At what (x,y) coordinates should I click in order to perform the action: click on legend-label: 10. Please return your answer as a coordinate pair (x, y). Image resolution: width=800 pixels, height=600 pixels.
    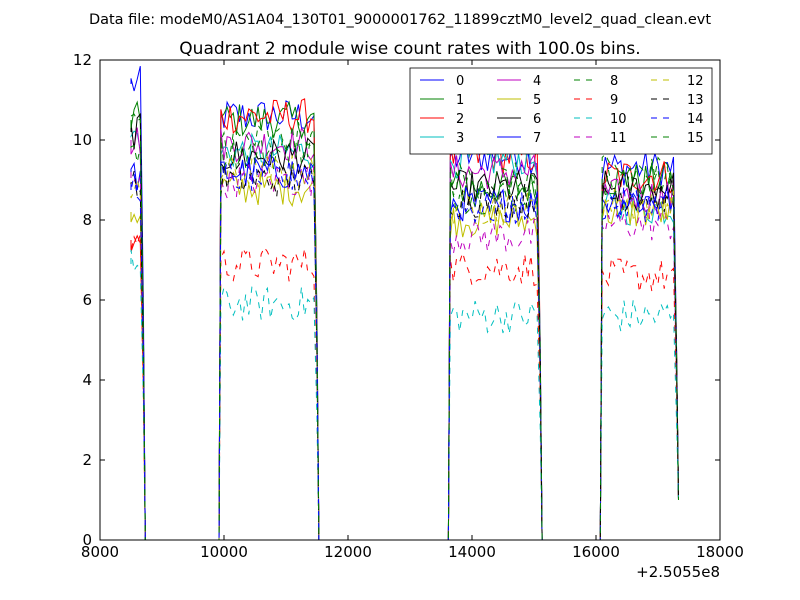
    Looking at the image, I should click on (618, 119).